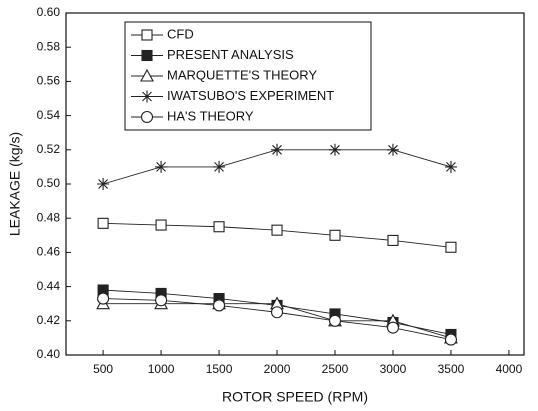 The image size is (538, 411). What do you see at coordinates (210, 115) in the screenshot?
I see `legend-label: HA'S THEORY` at bounding box center [210, 115].